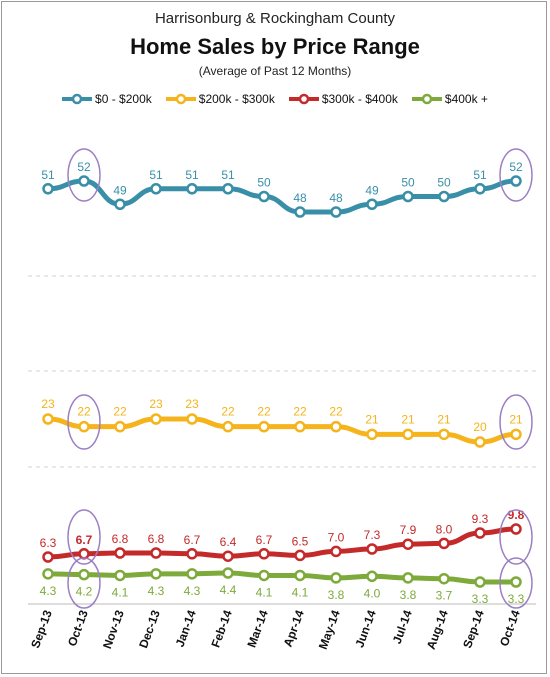 The image size is (550, 677). Describe the element at coordinates (480, 519) in the screenshot. I see `series-2-data-label-12: 9.3` at that location.